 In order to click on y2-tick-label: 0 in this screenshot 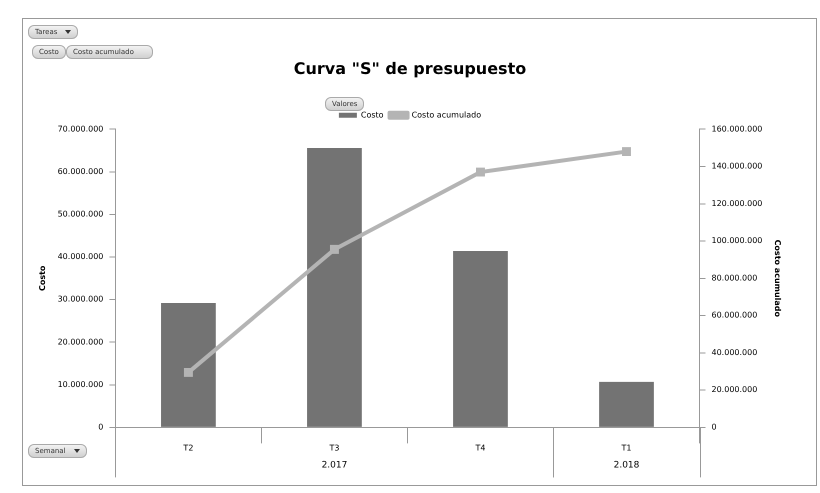, I will do `click(714, 427)`.